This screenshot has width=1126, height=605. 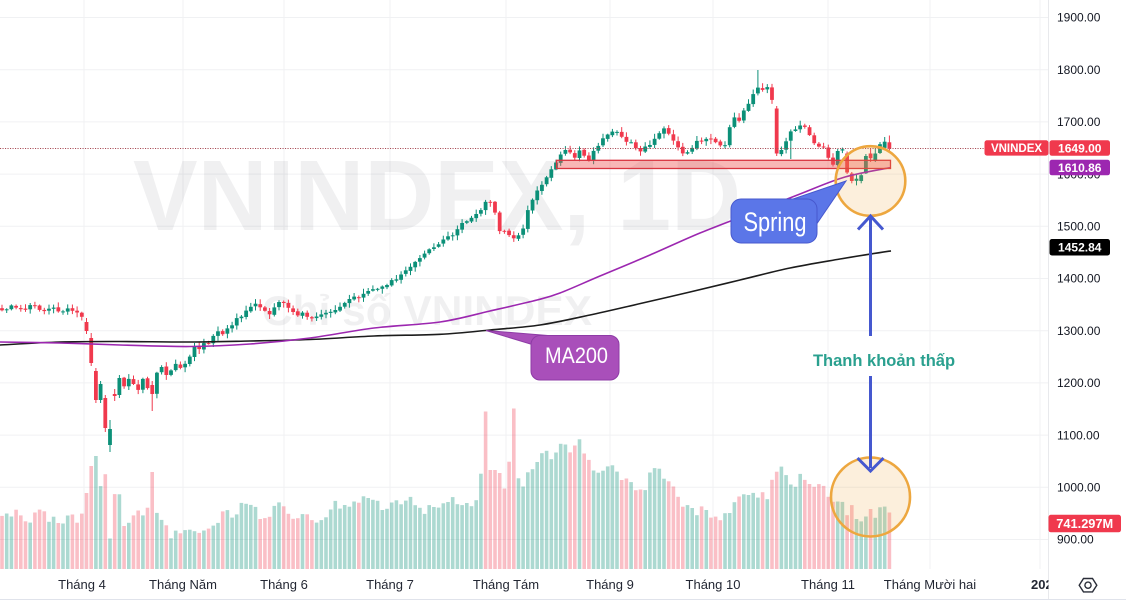 I want to click on svg-text: MA200, so click(x=576, y=355).